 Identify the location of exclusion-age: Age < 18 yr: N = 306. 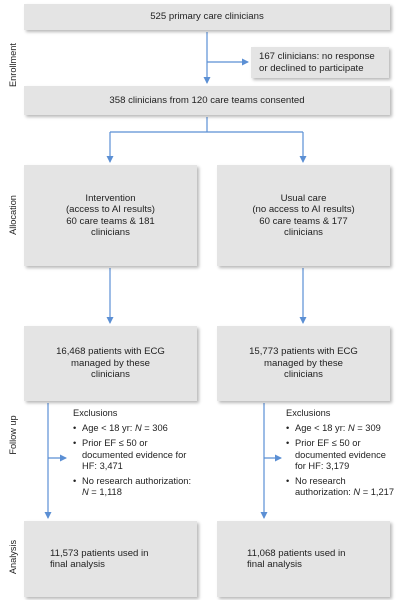
(135, 428).